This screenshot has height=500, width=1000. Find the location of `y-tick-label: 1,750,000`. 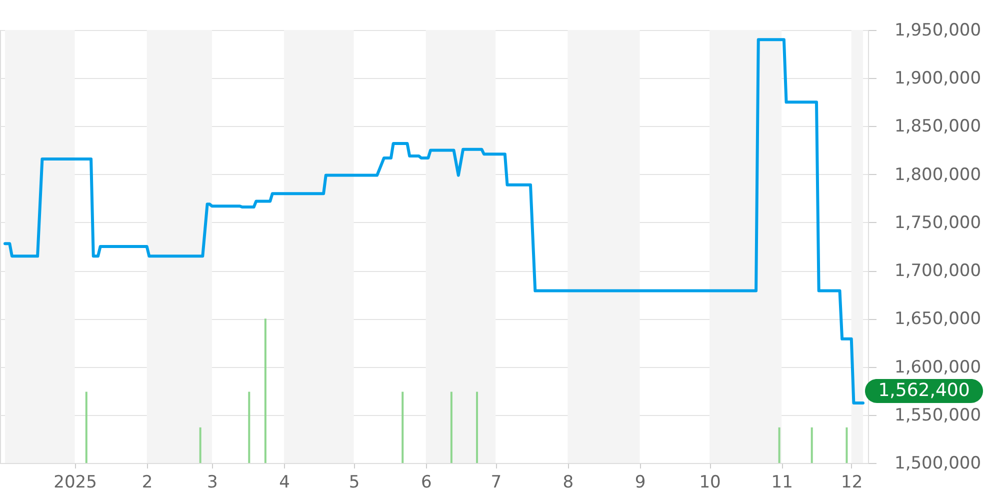

y-tick-label: 1,750,000 is located at coordinates (938, 222).